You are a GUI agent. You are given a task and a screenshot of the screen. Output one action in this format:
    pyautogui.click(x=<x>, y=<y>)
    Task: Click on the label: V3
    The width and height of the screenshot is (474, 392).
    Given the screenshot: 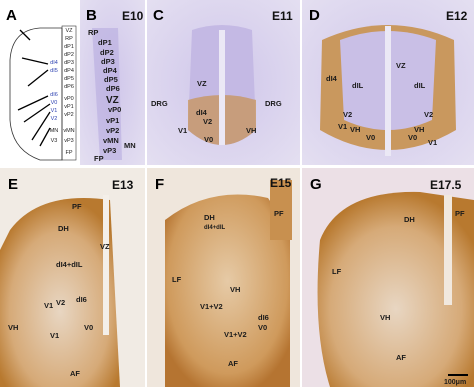 What is the action you would take?
    pyautogui.click(x=54, y=141)
    